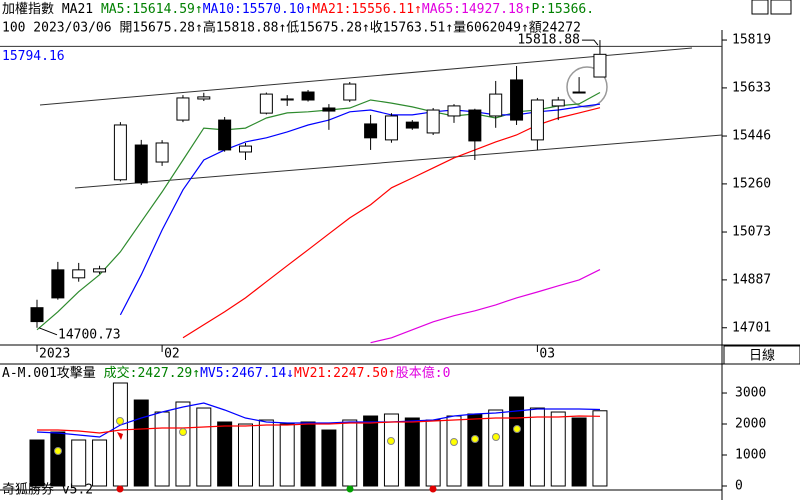 This screenshot has height=500, width=800. What do you see at coordinates (562, 9) in the screenshot?
I see `header-segment: P:15366.` at bounding box center [562, 9].